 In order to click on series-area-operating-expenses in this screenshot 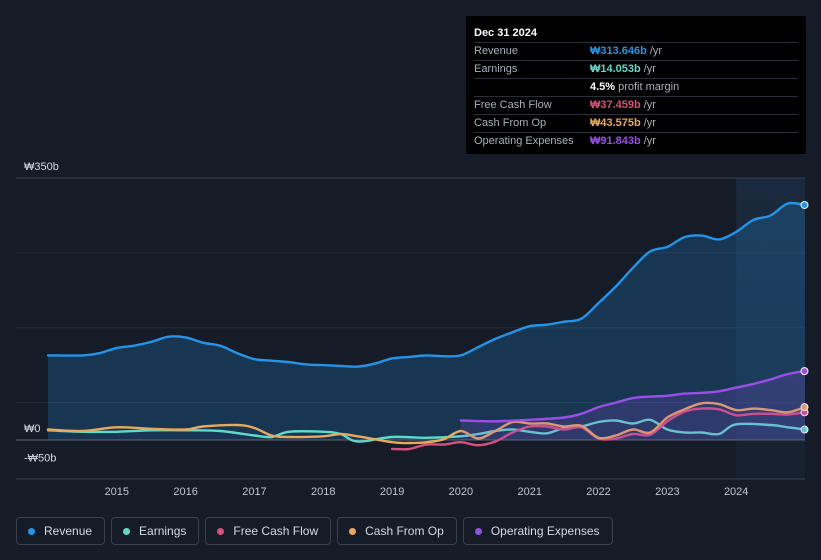, I will do `click(632, 405)`.